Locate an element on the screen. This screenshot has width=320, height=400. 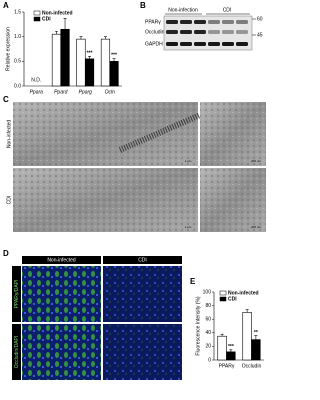
row-label: PPARγ/DAPI is located at coordinates (17, 294).